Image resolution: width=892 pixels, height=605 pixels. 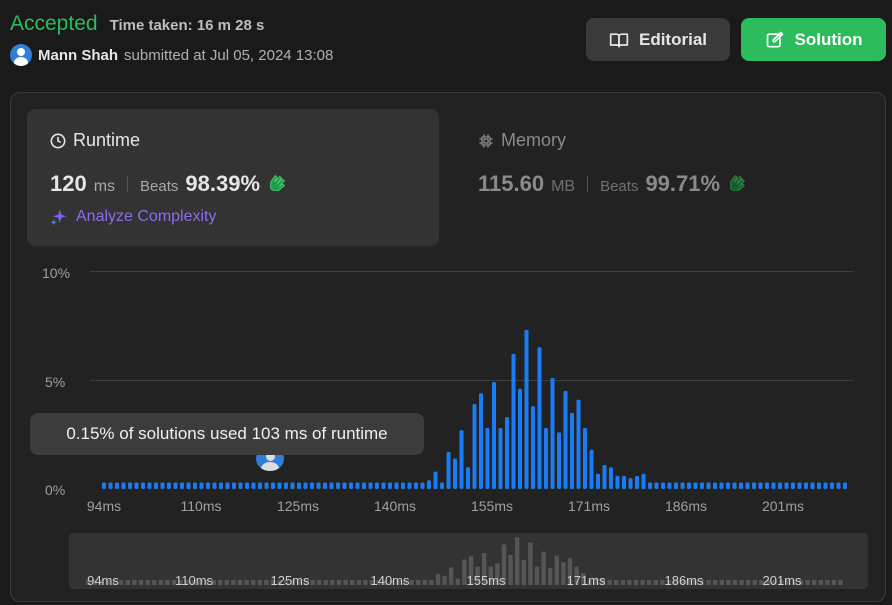 What do you see at coordinates (78, 55) in the screenshot?
I see `username: Mann Shah` at bounding box center [78, 55].